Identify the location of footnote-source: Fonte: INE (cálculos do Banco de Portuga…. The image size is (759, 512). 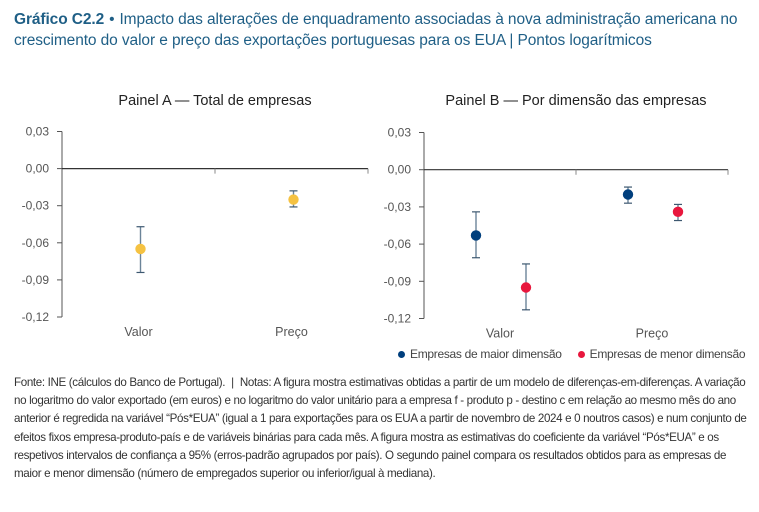
(120, 382).